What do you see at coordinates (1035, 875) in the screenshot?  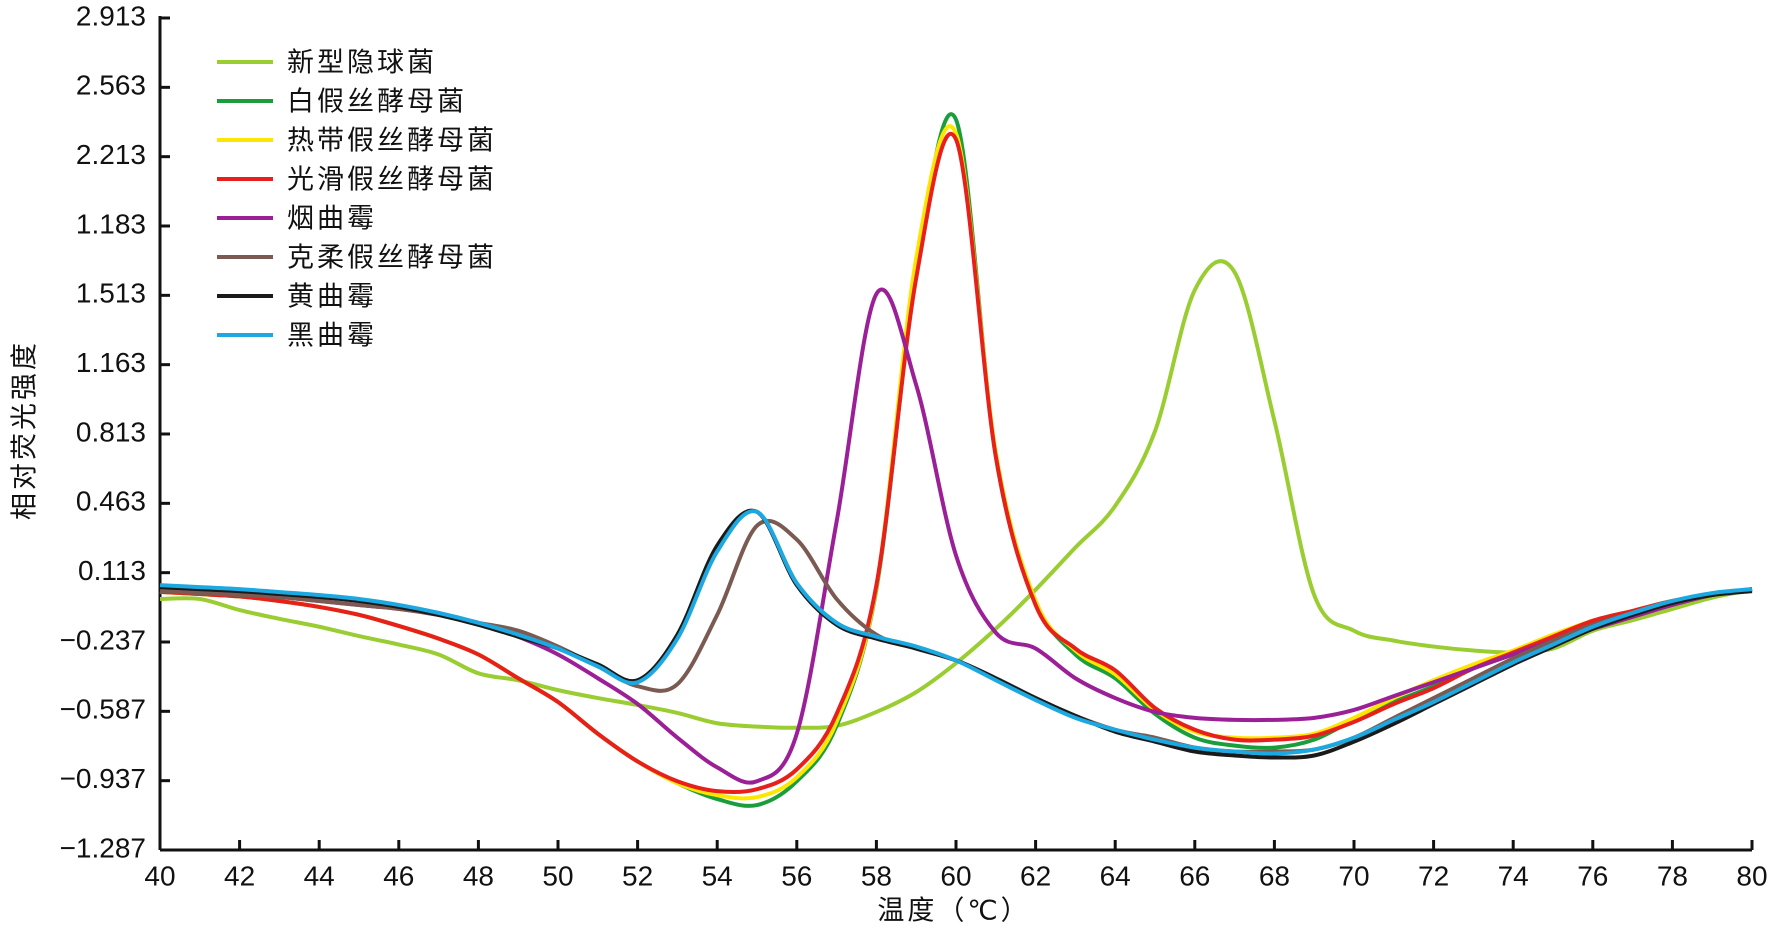 I see `x-tick-label: 62` at bounding box center [1035, 875].